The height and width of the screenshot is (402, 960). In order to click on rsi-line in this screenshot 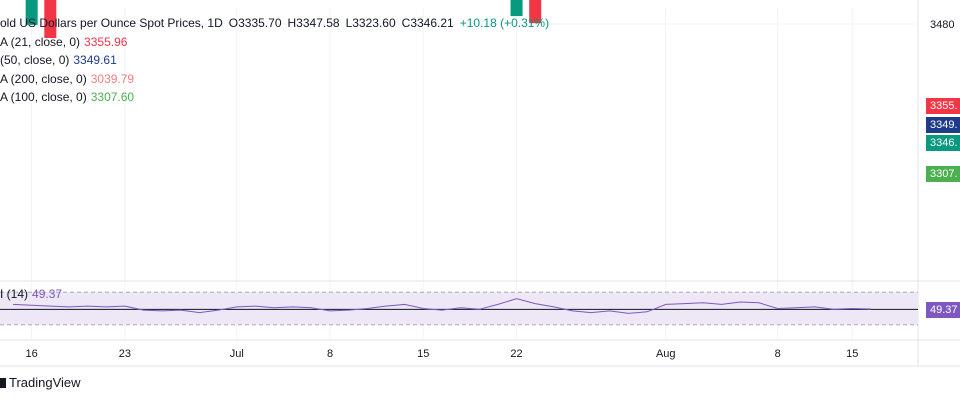, I will do `click(441, 306)`.